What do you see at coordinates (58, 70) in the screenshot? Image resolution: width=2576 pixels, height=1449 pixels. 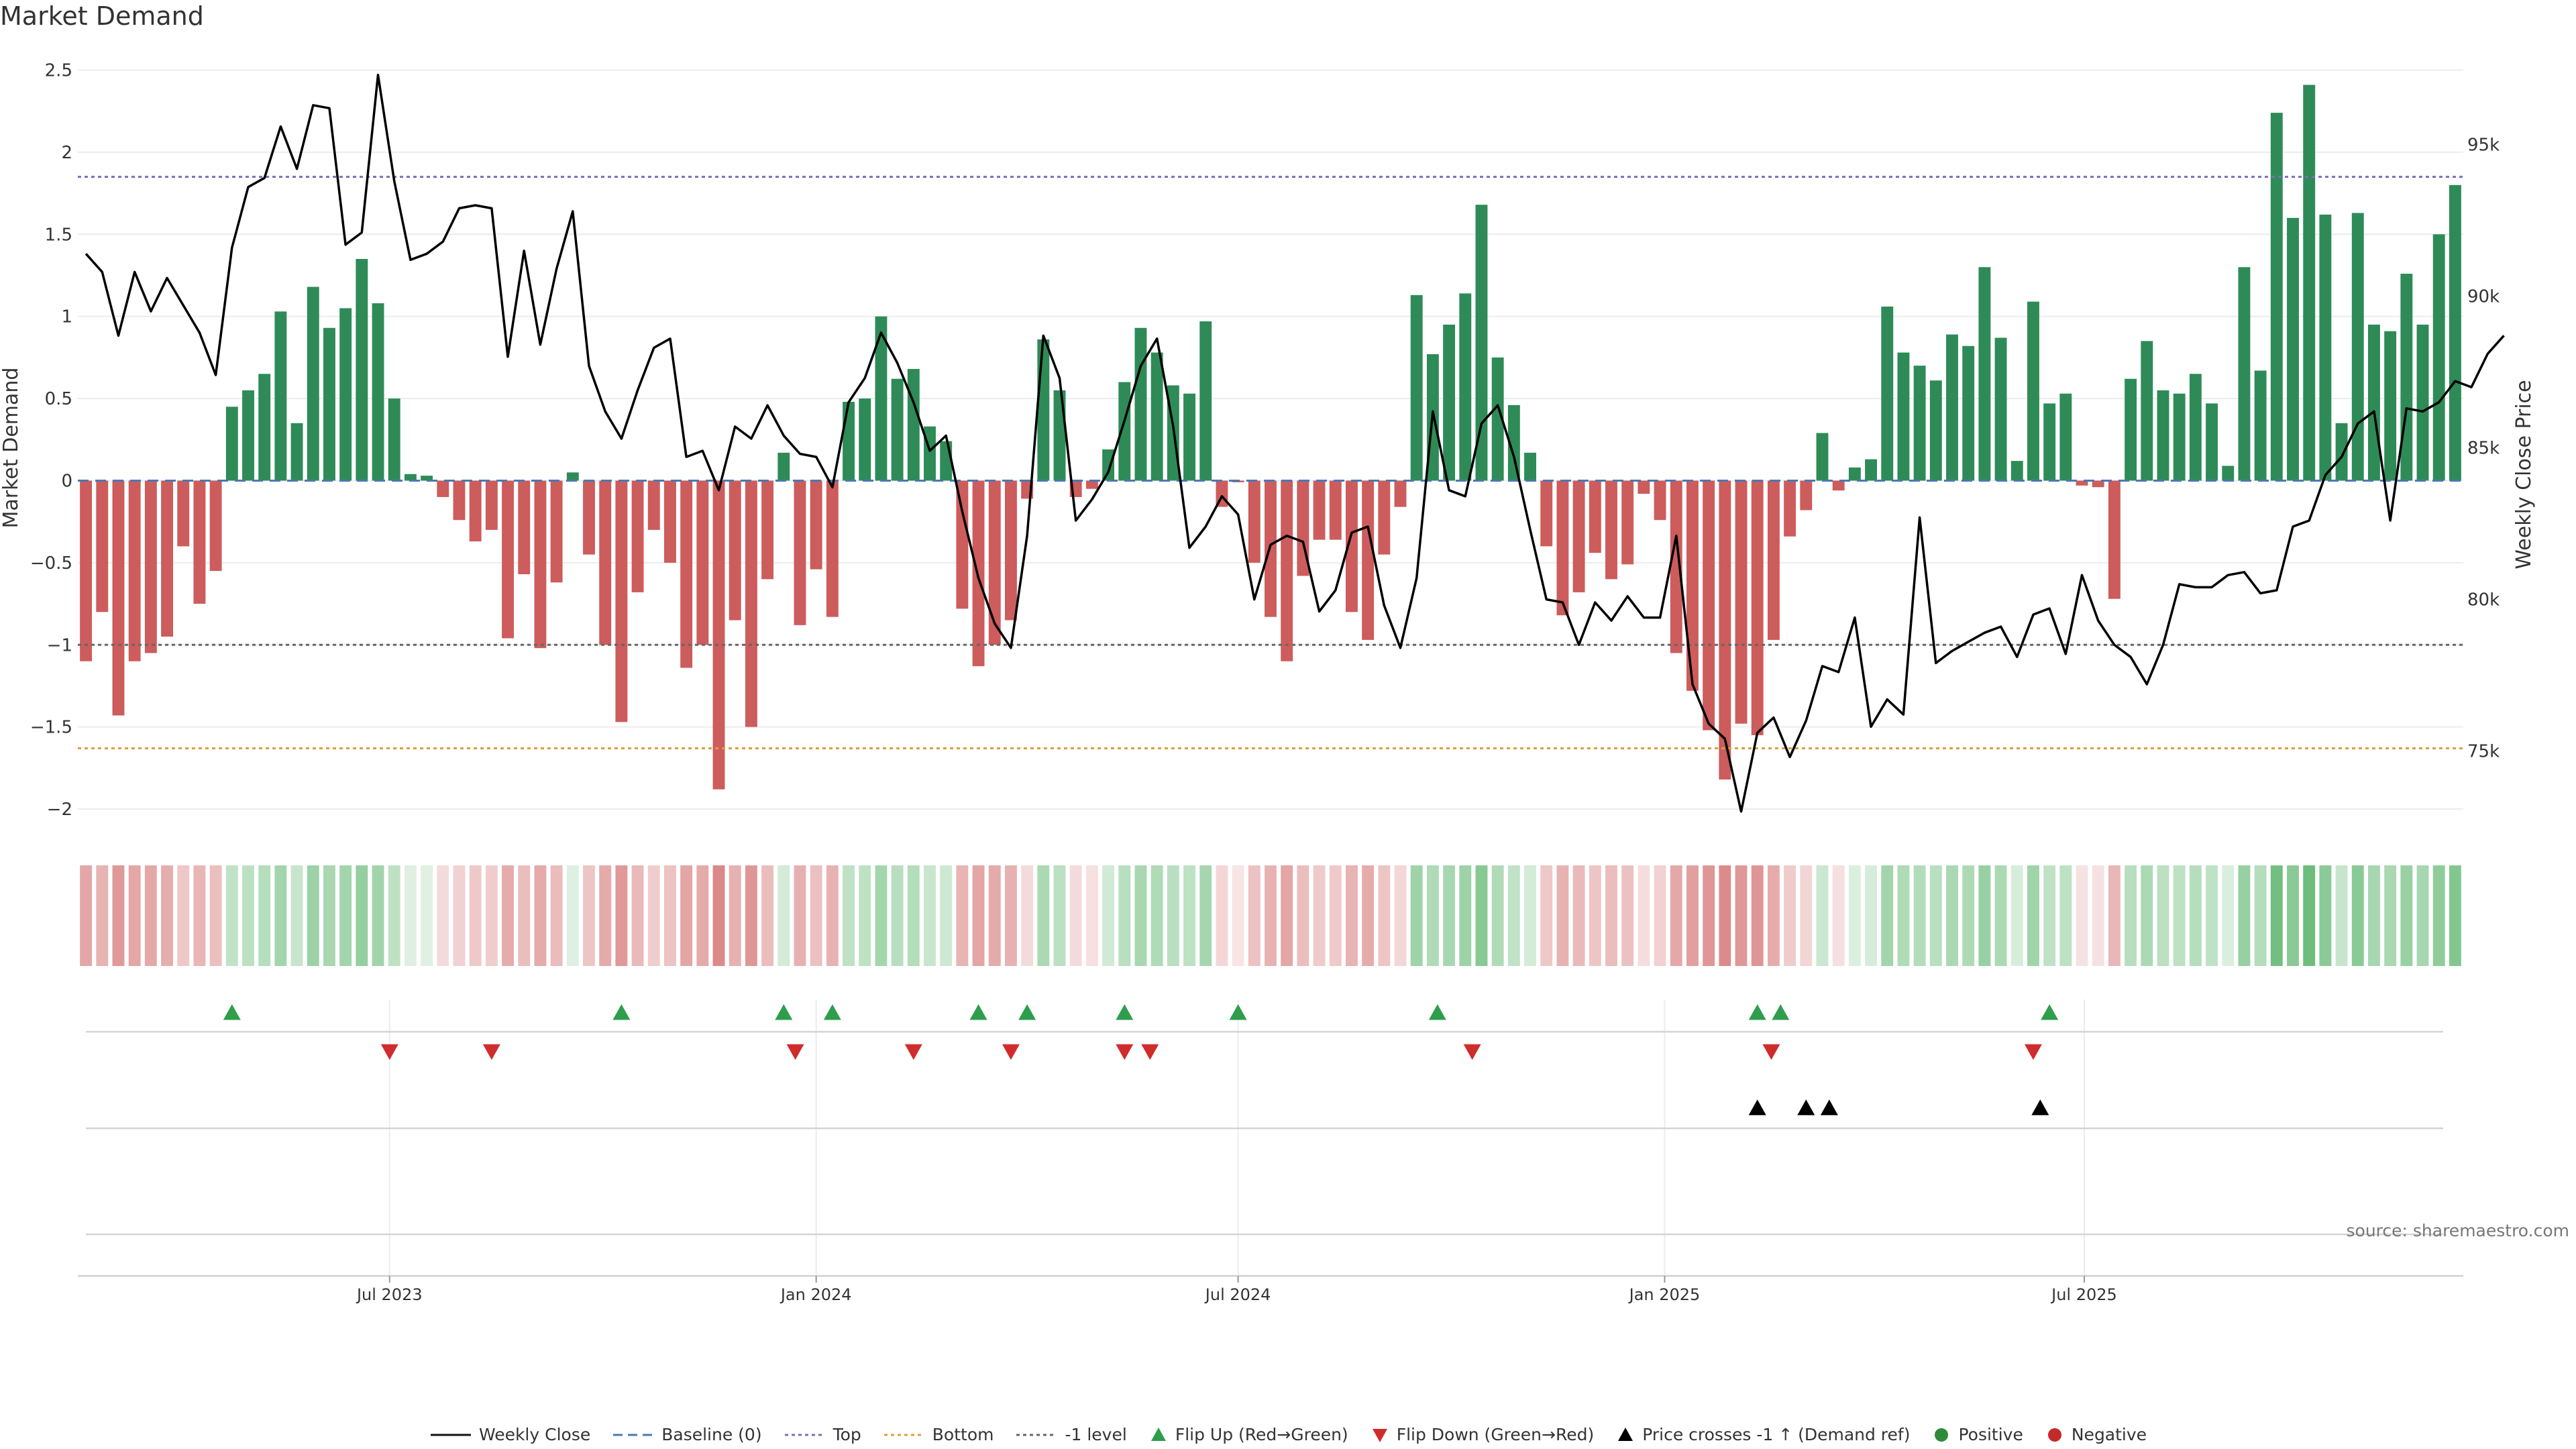 I see `y-tick-label: 2.5` at bounding box center [58, 70].